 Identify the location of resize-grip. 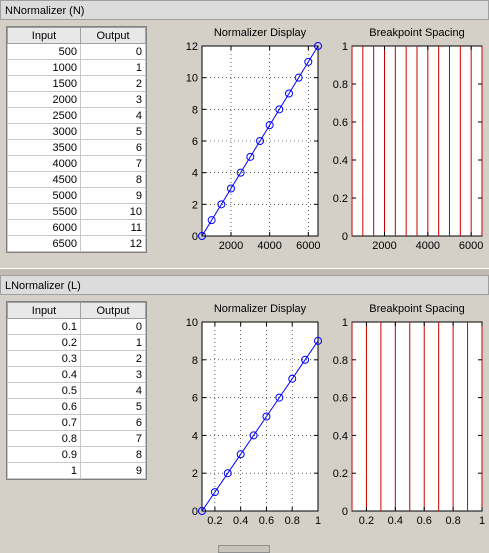
(244, 549).